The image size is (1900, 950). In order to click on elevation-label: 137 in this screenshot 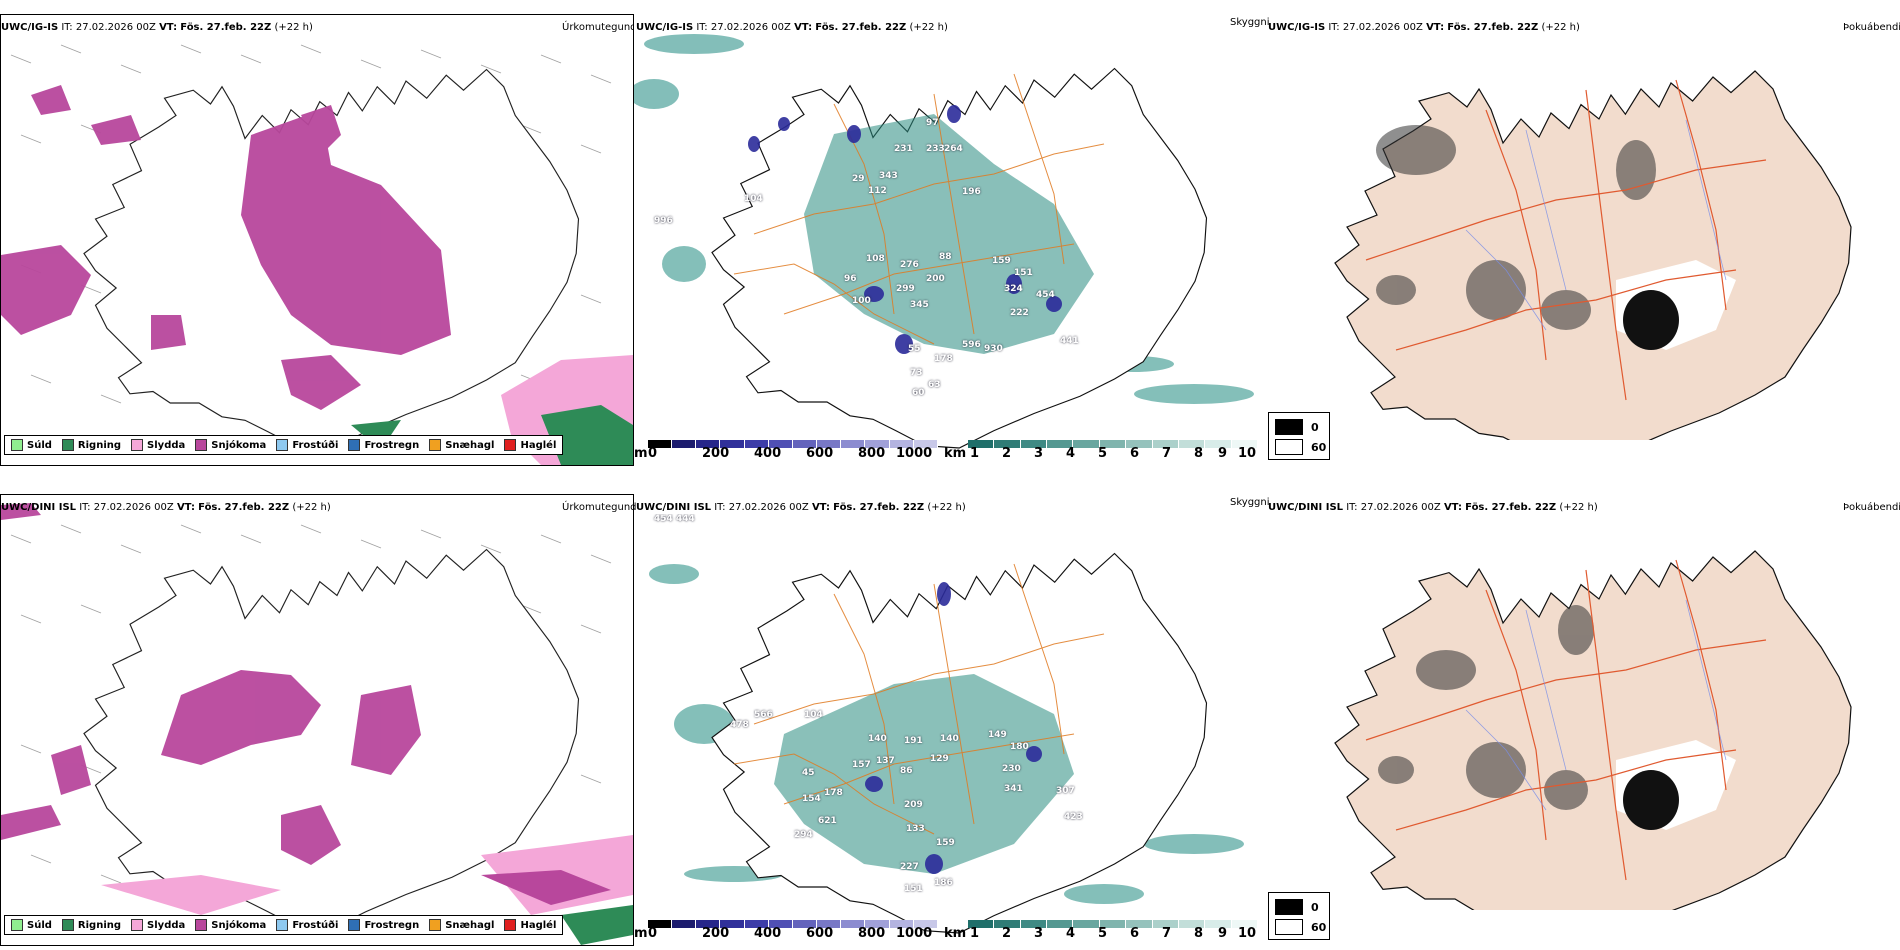, I will do `click(885, 761)`.